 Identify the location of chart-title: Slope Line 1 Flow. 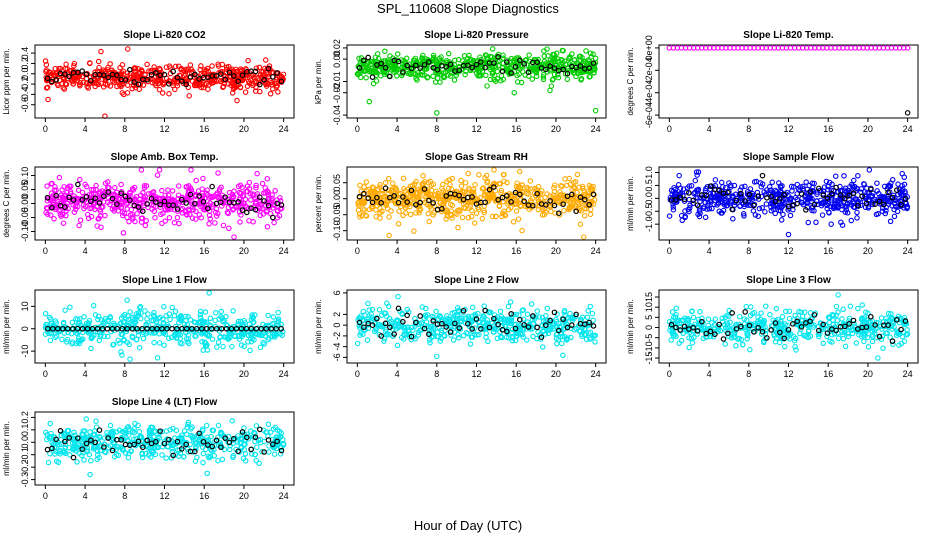
(164, 280).